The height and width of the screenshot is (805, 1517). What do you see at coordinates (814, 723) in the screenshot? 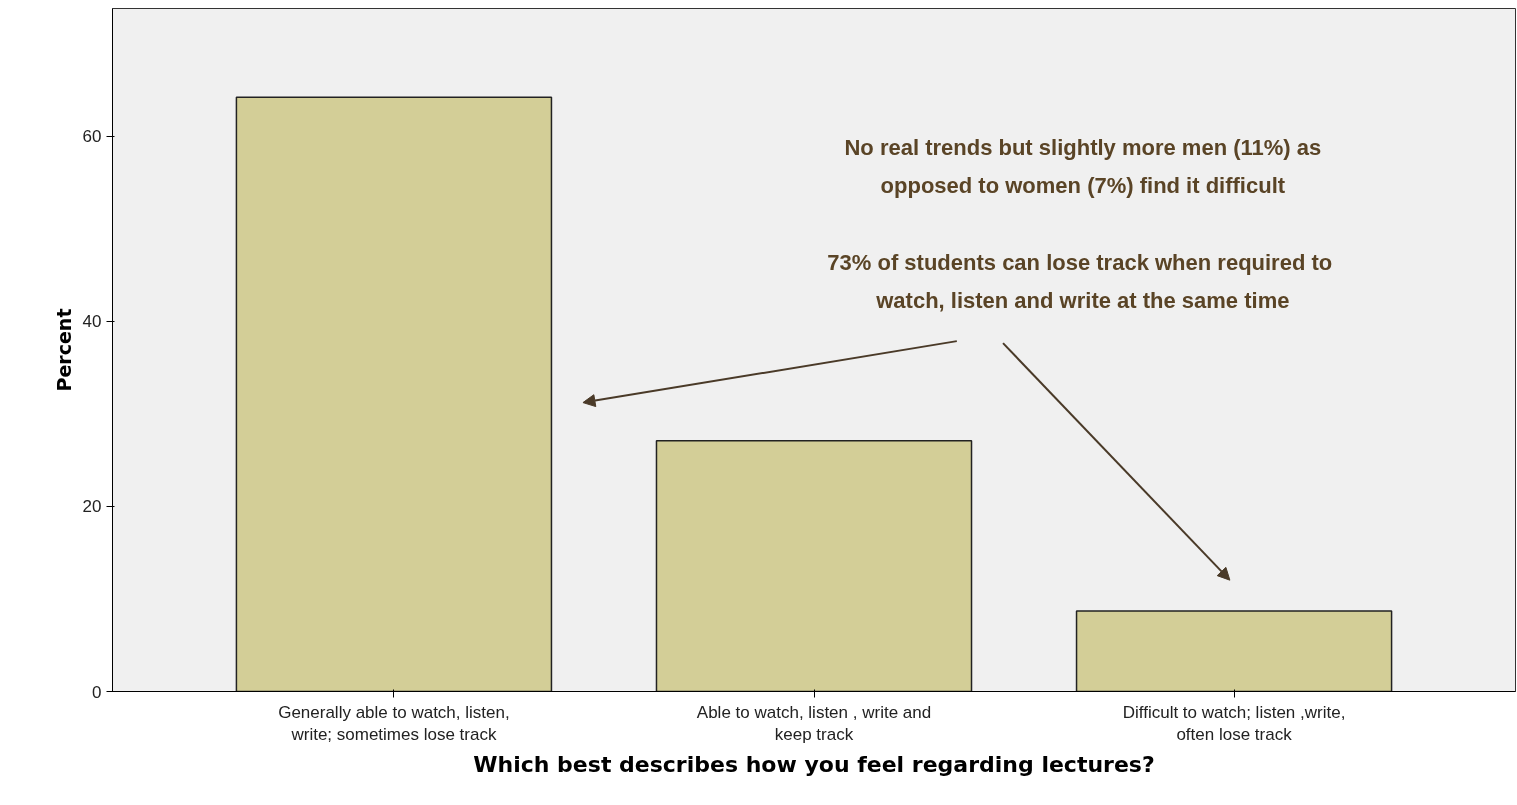
I see `x-tick-label: Able to watch, listen , write and keep track` at bounding box center [814, 723].